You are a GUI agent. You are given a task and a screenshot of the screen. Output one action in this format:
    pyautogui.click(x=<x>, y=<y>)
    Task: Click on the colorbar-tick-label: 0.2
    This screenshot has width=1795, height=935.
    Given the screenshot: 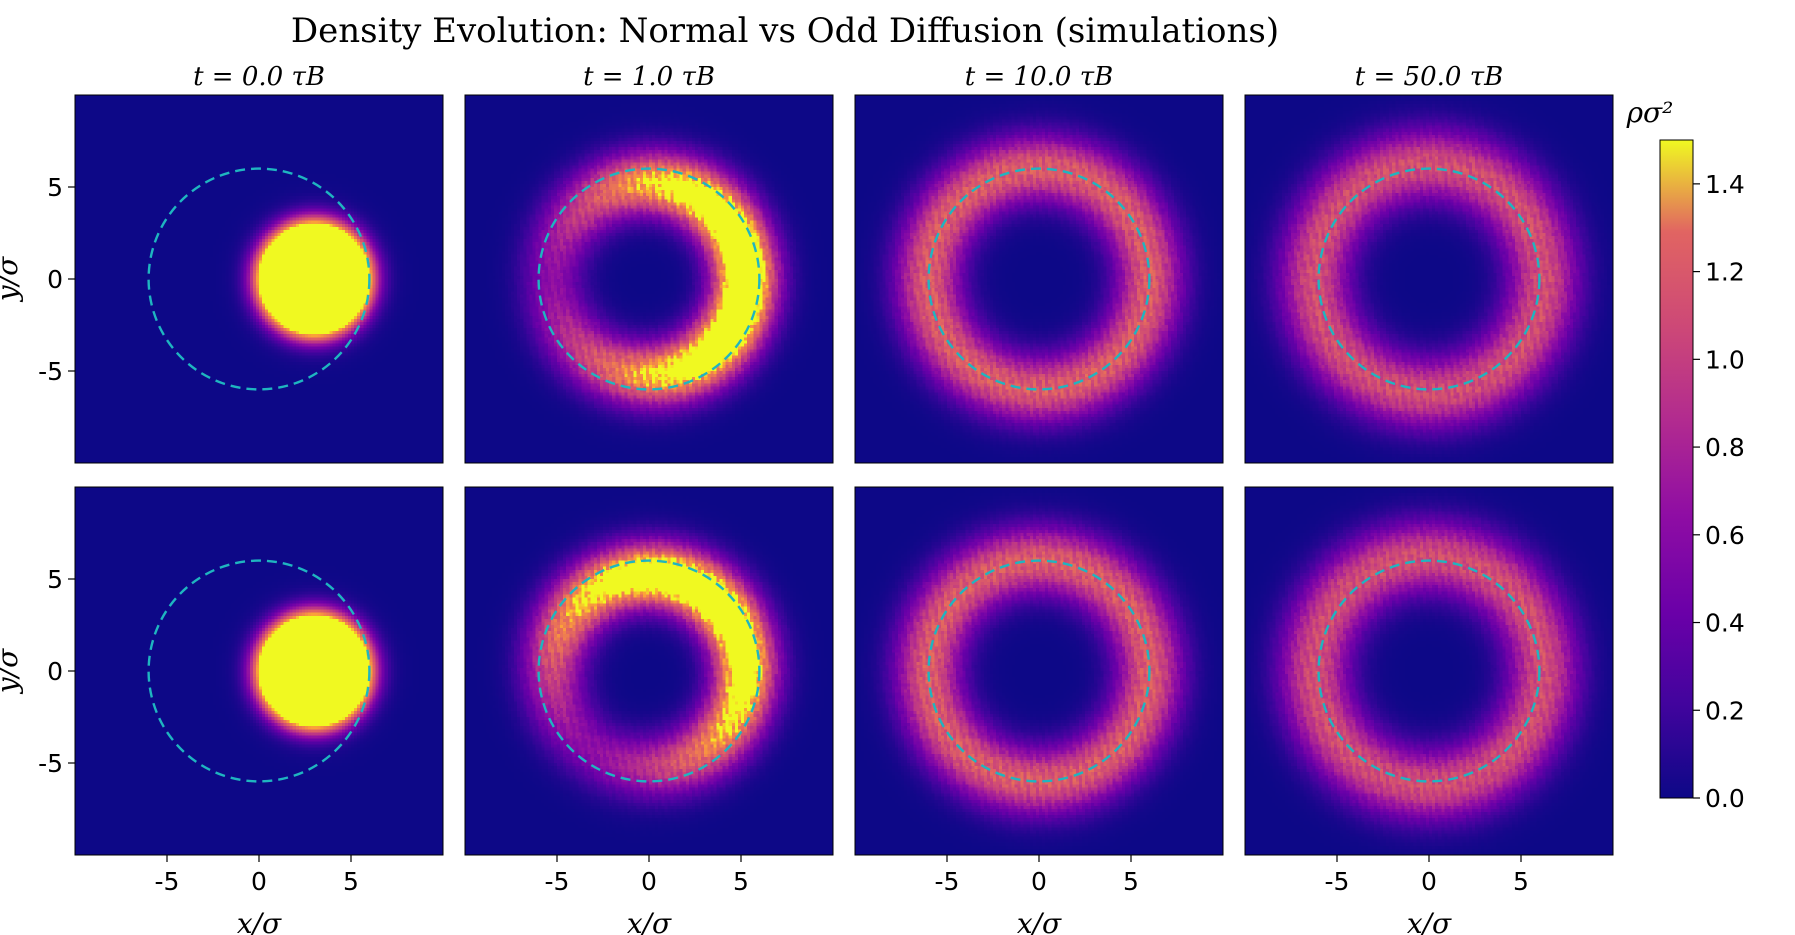 What is the action you would take?
    pyautogui.click(x=1725, y=710)
    